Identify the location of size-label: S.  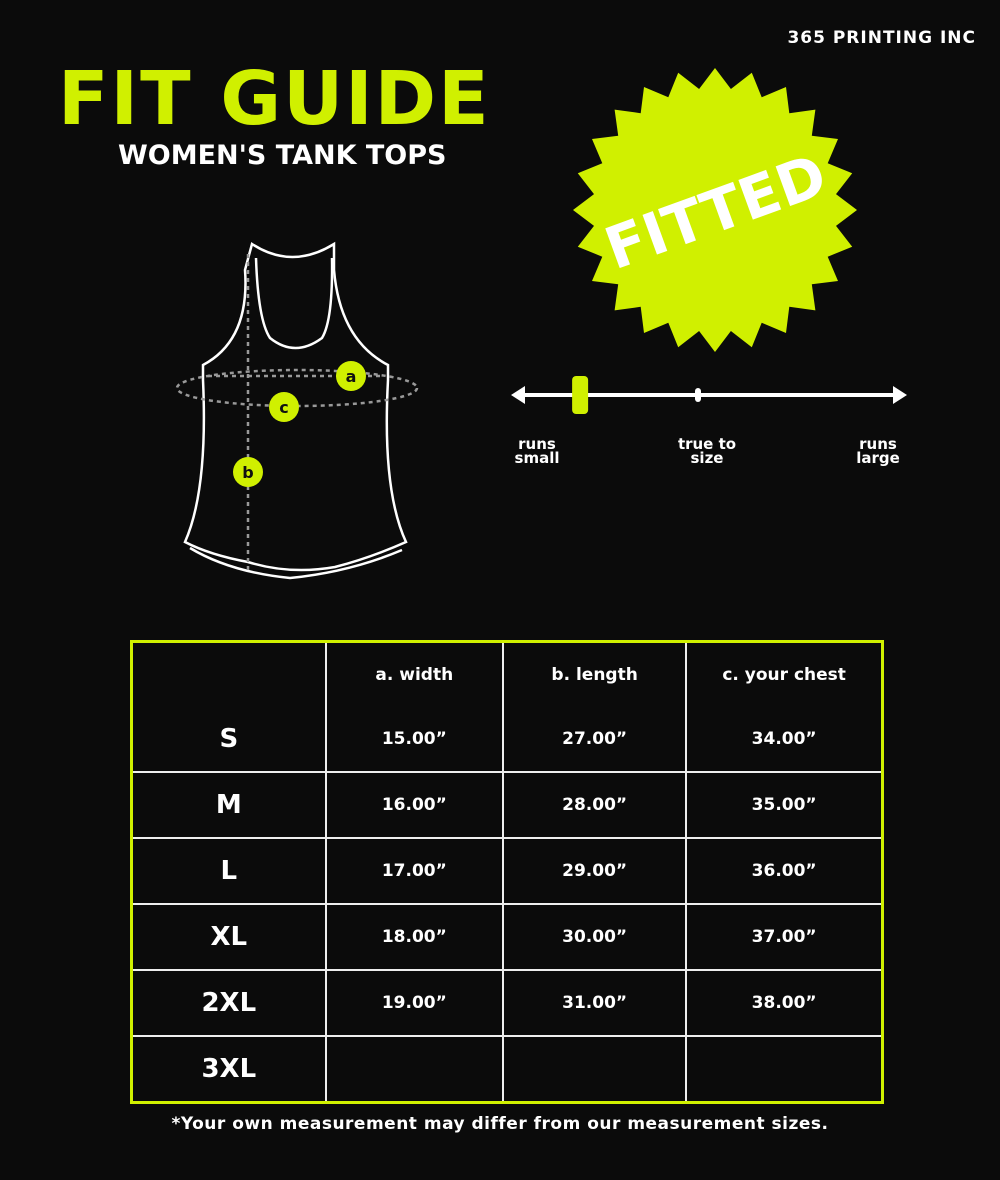
(229, 740).